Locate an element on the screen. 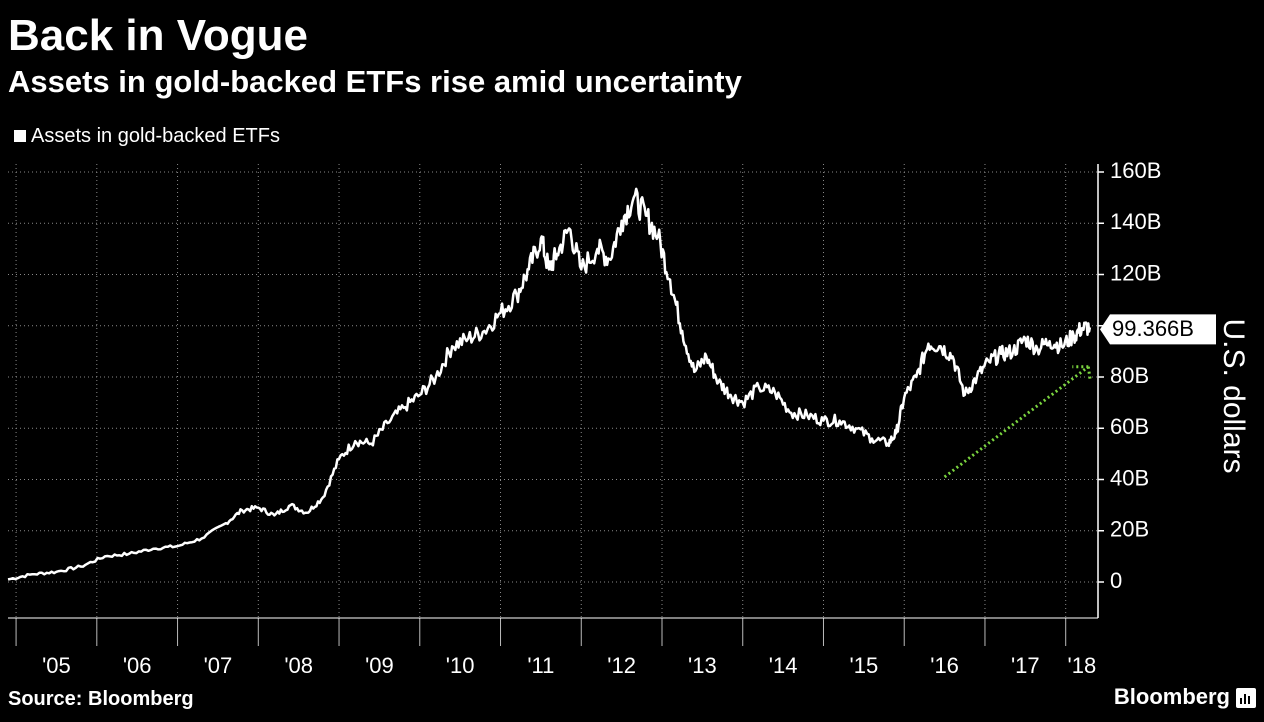  x-tick-label: '10 is located at coordinates (460, 665).